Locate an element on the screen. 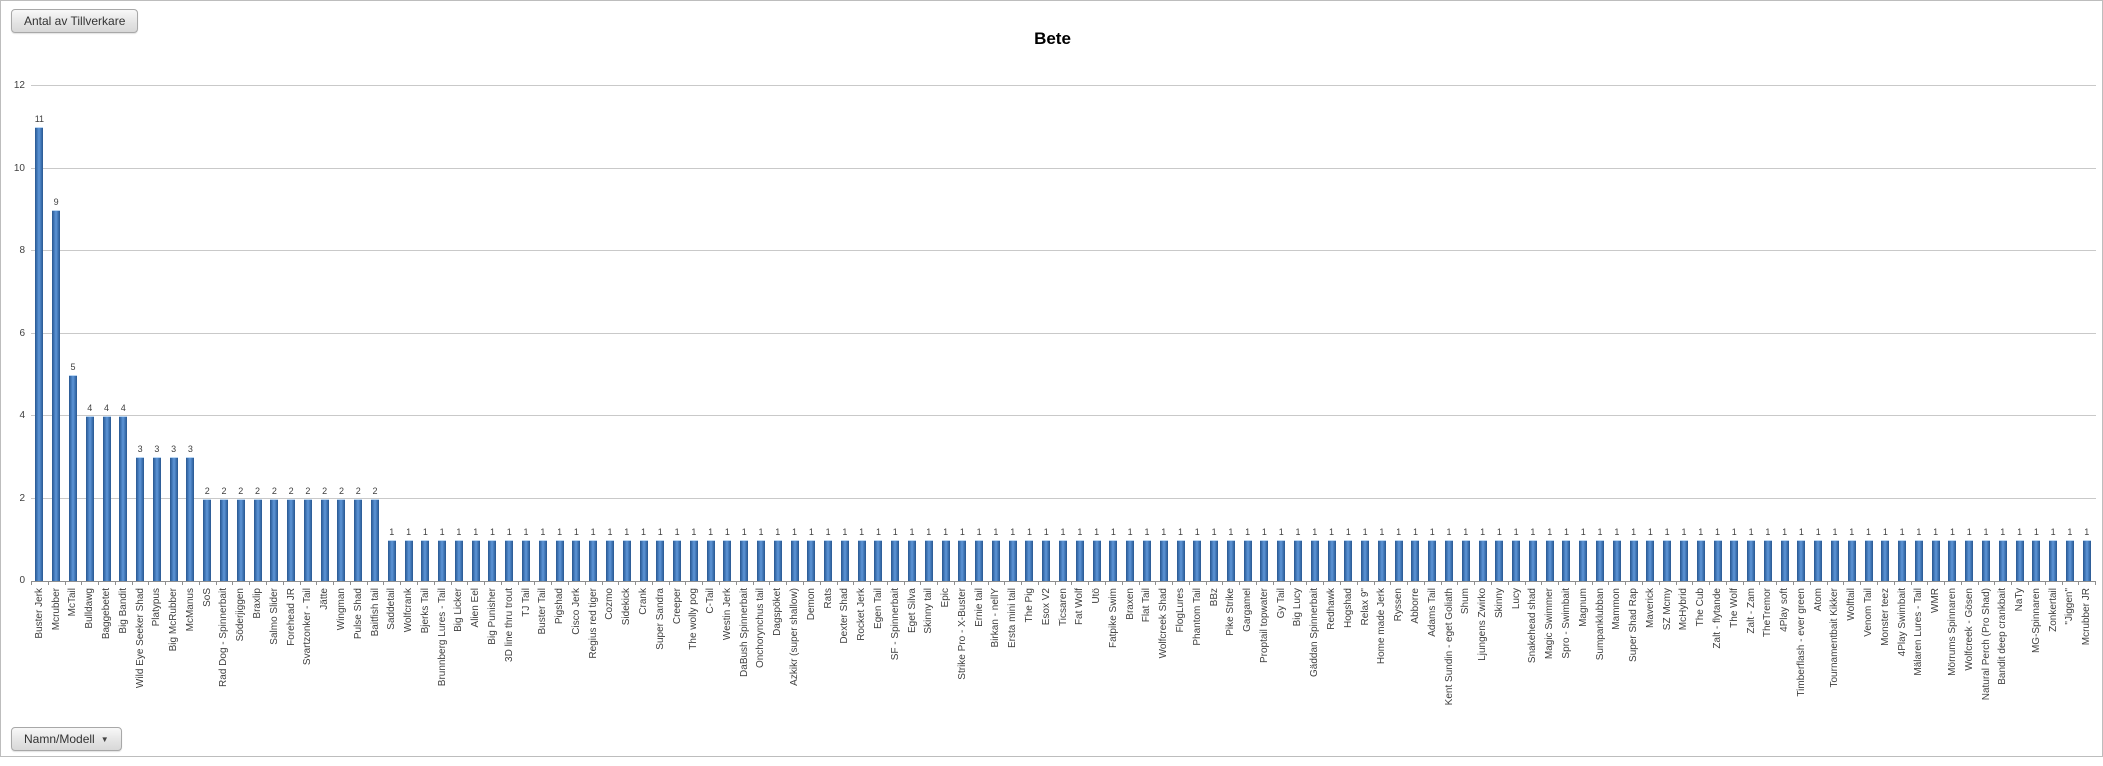 The image size is (2103, 766). x-label-slot: Lucy is located at coordinates (1516, 669).